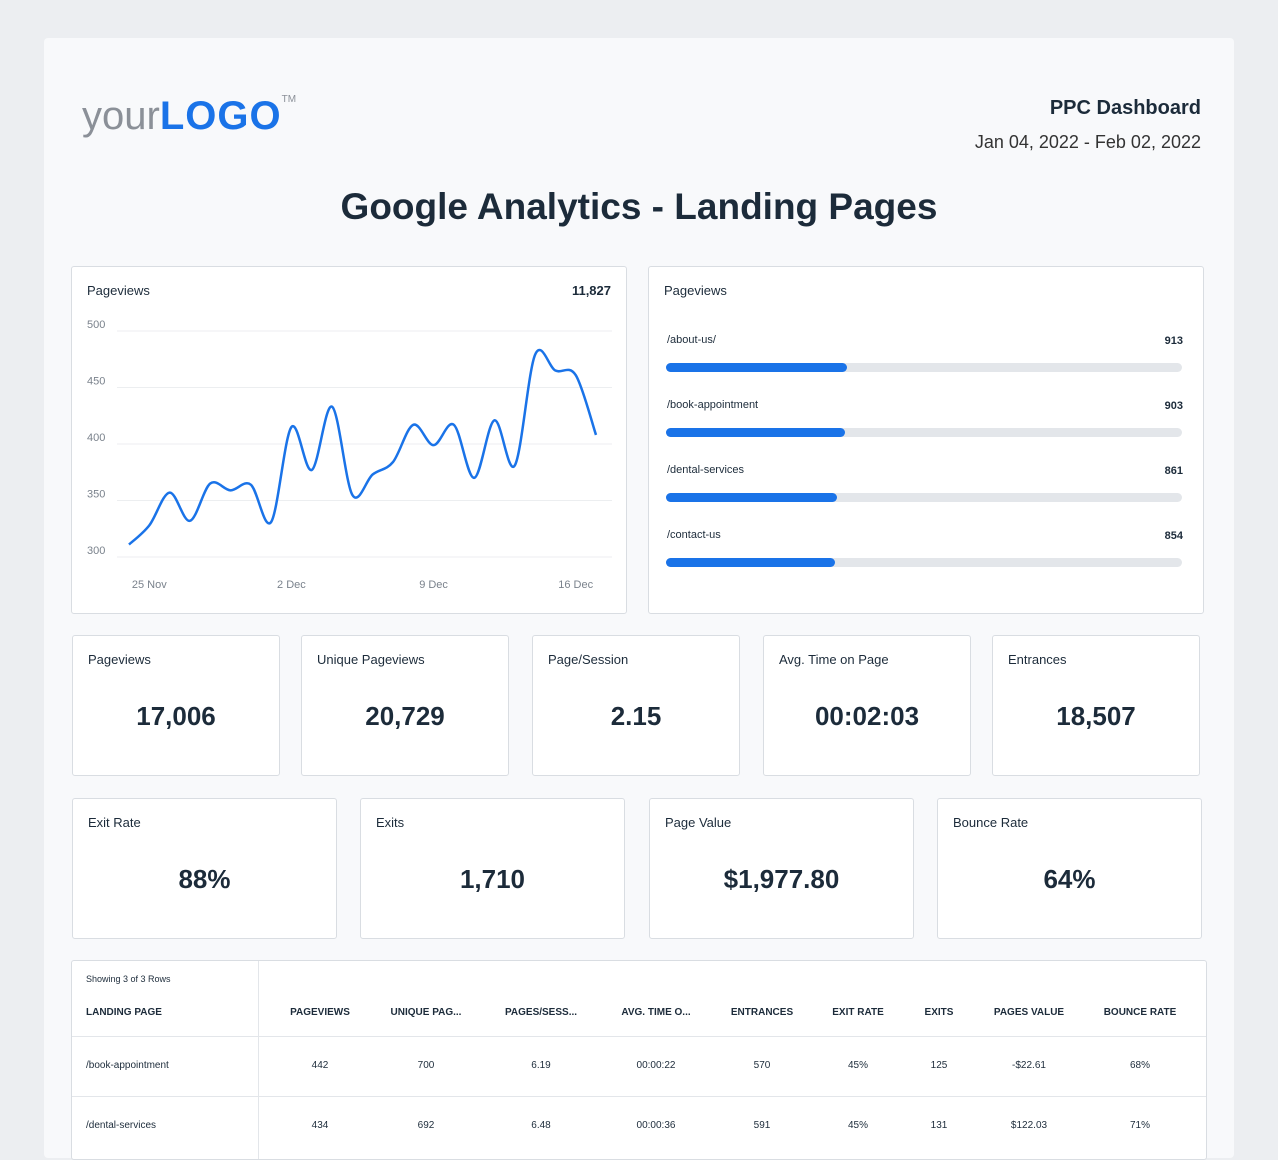 The height and width of the screenshot is (1160, 1278). What do you see at coordinates (1029, 1012) in the screenshot?
I see `column-header: PAGES VALUE` at bounding box center [1029, 1012].